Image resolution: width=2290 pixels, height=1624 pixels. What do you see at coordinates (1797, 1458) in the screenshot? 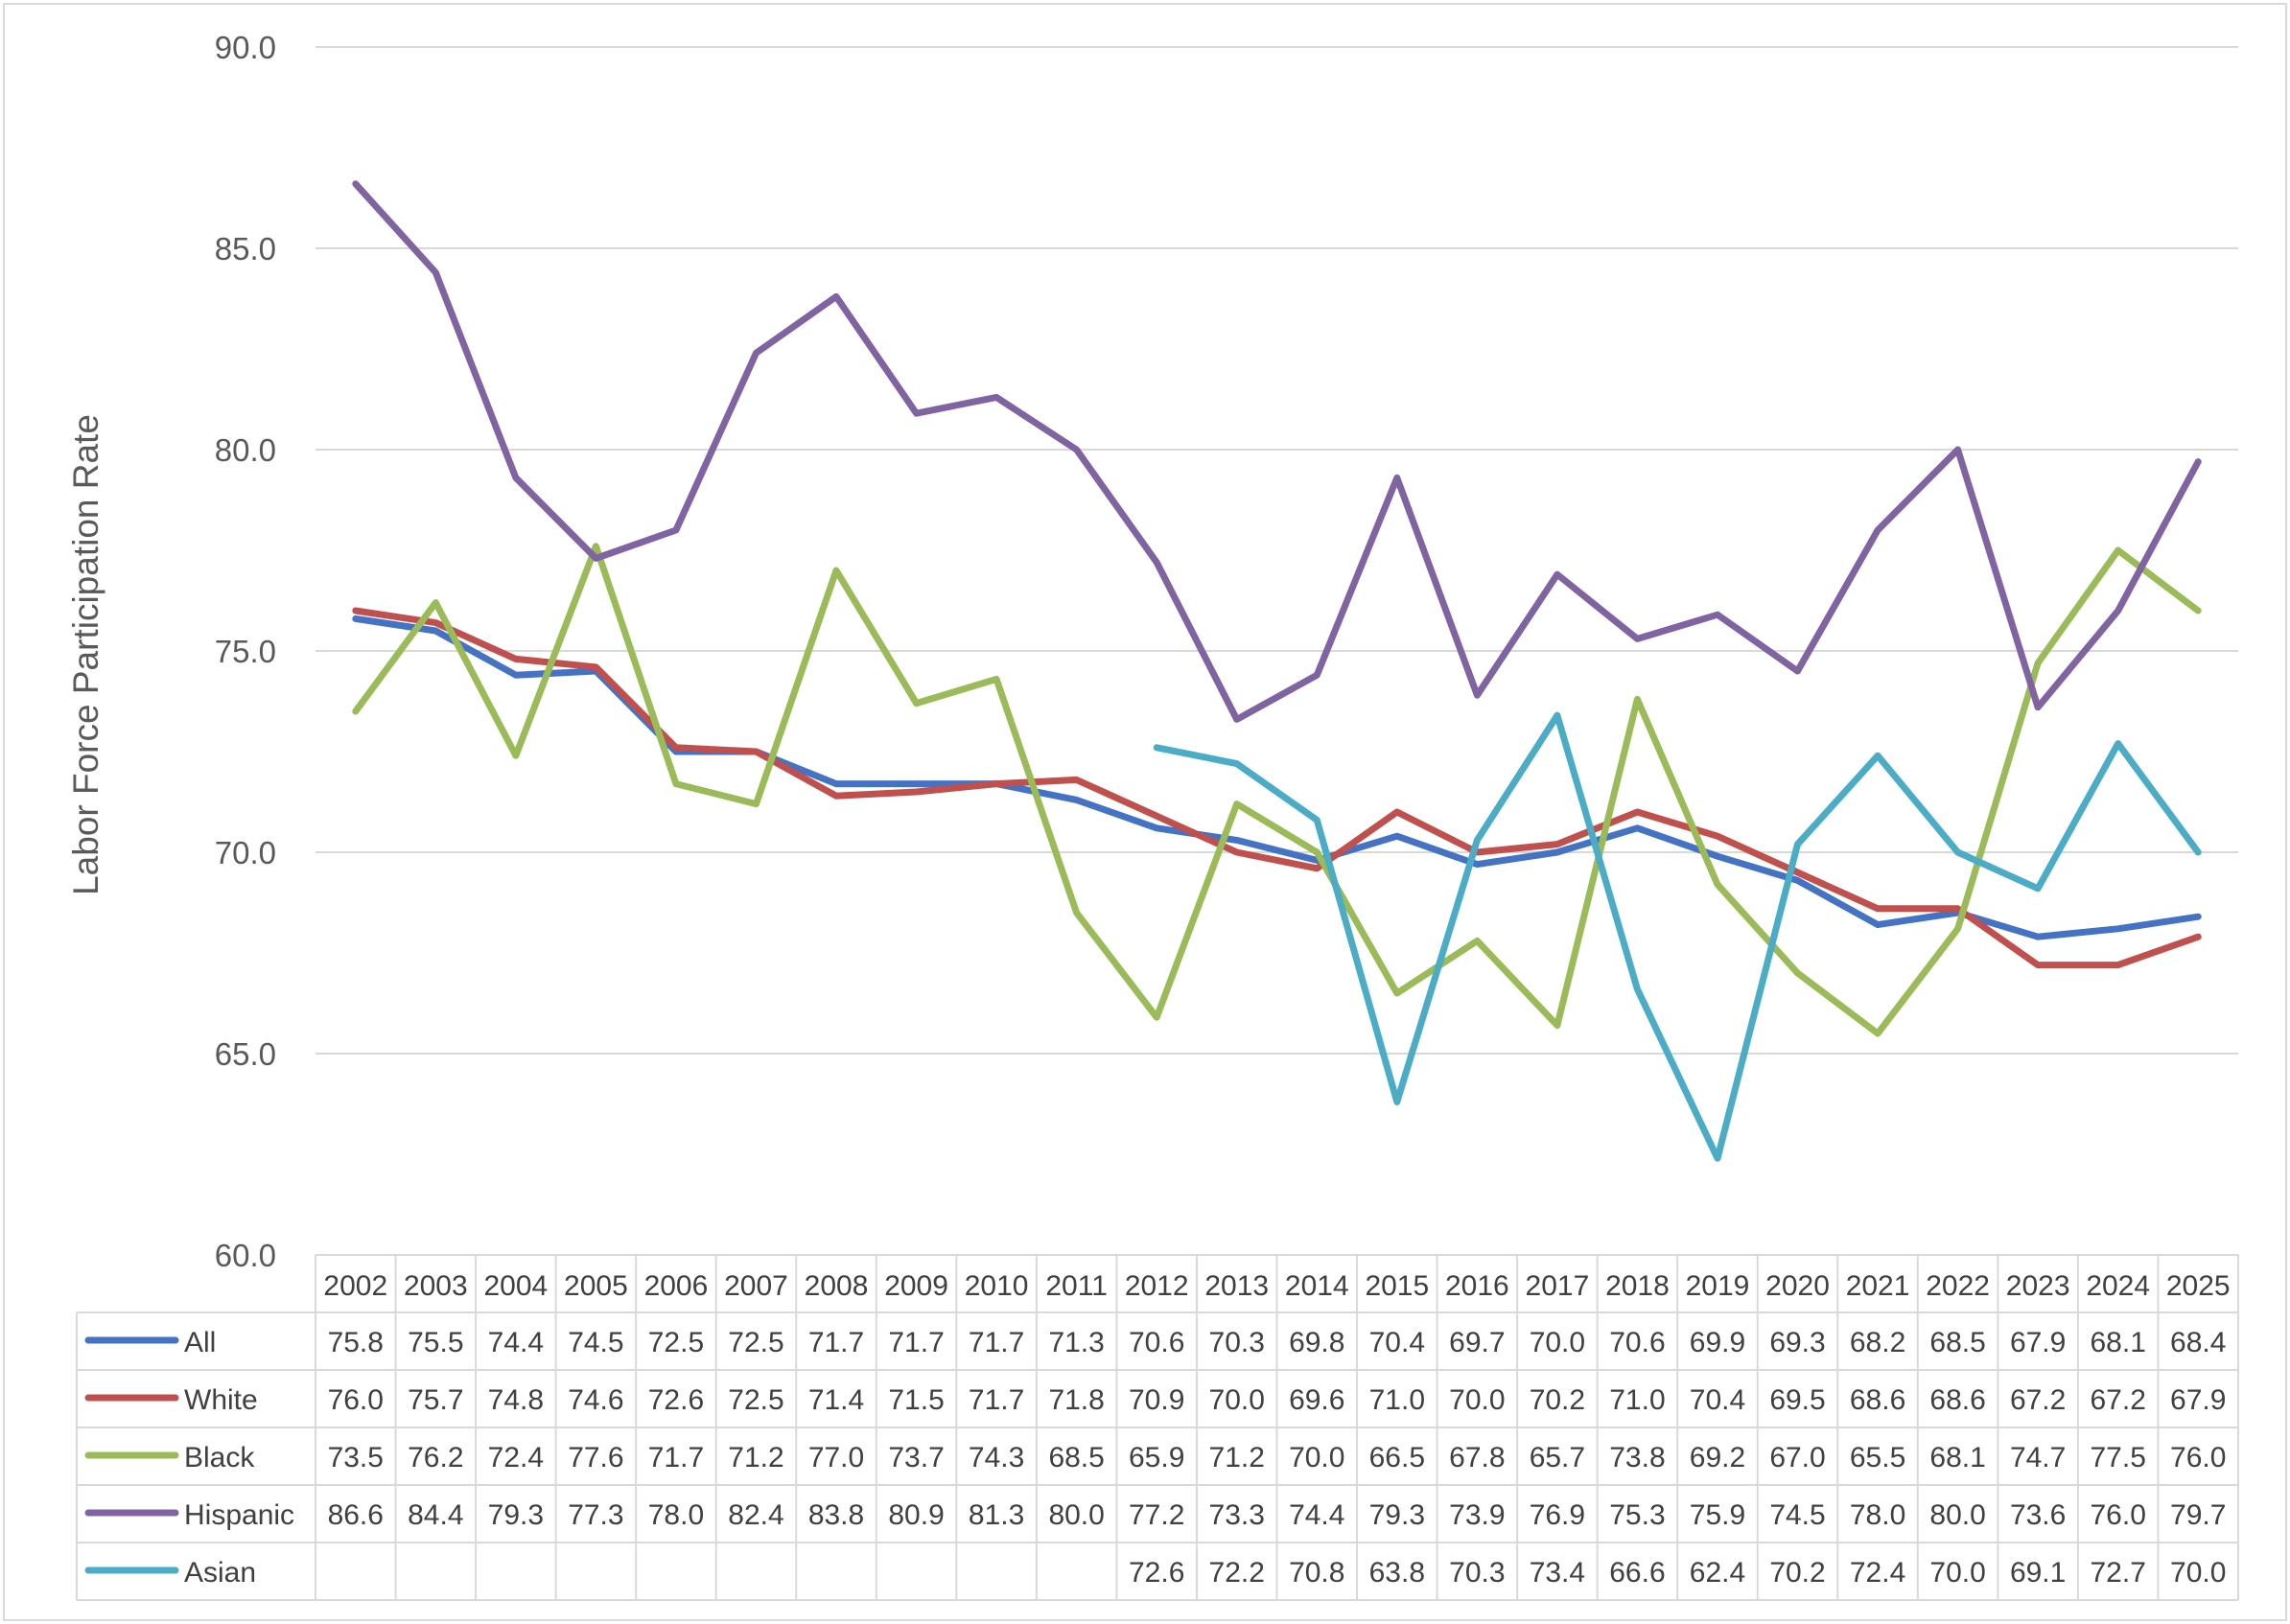
I see `data-label: 67.0` at bounding box center [1797, 1458].